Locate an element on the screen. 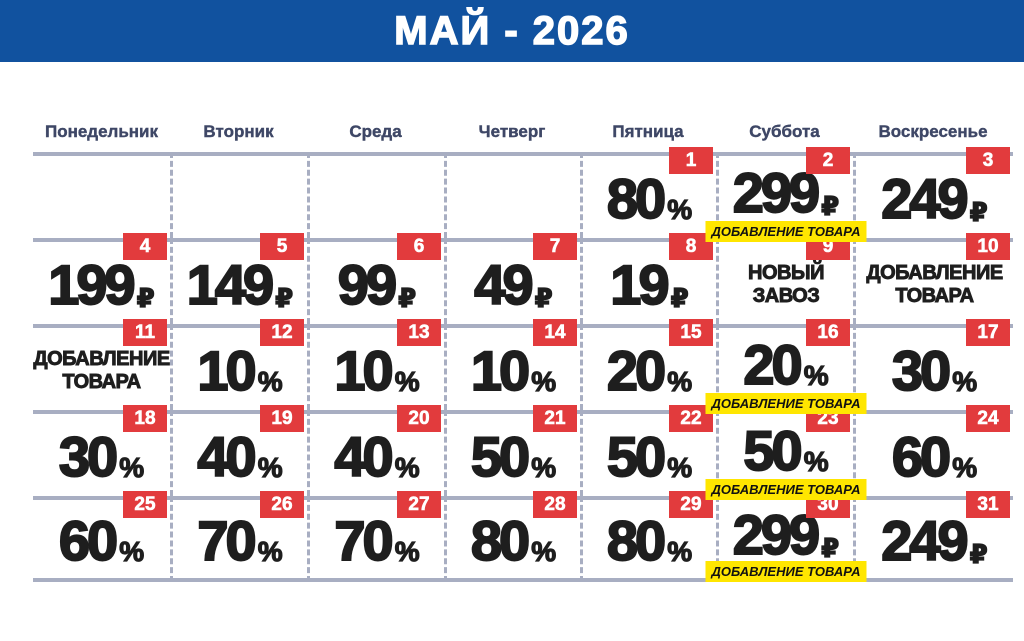 The height and width of the screenshot is (641, 1024). day-number-badge: 15 is located at coordinates (691, 332).